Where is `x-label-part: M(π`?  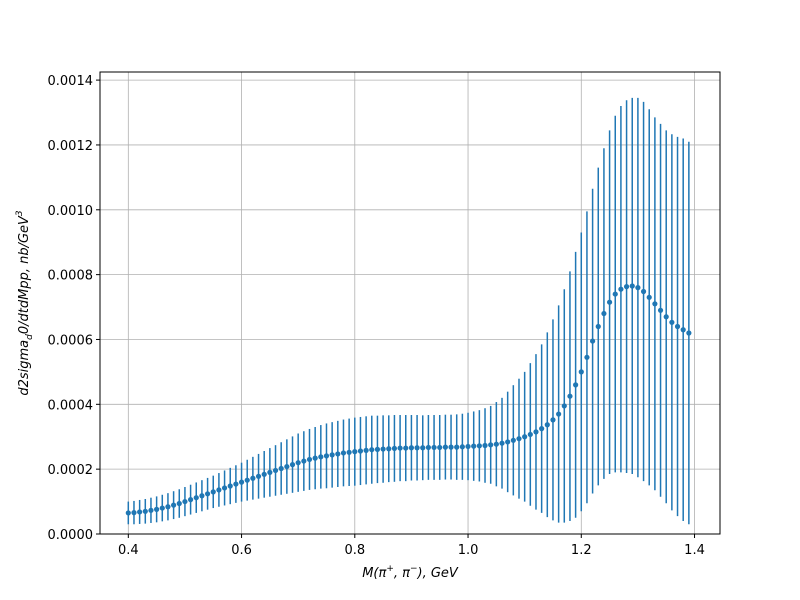 x-label-part: M(π is located at coordinates (374, 573).